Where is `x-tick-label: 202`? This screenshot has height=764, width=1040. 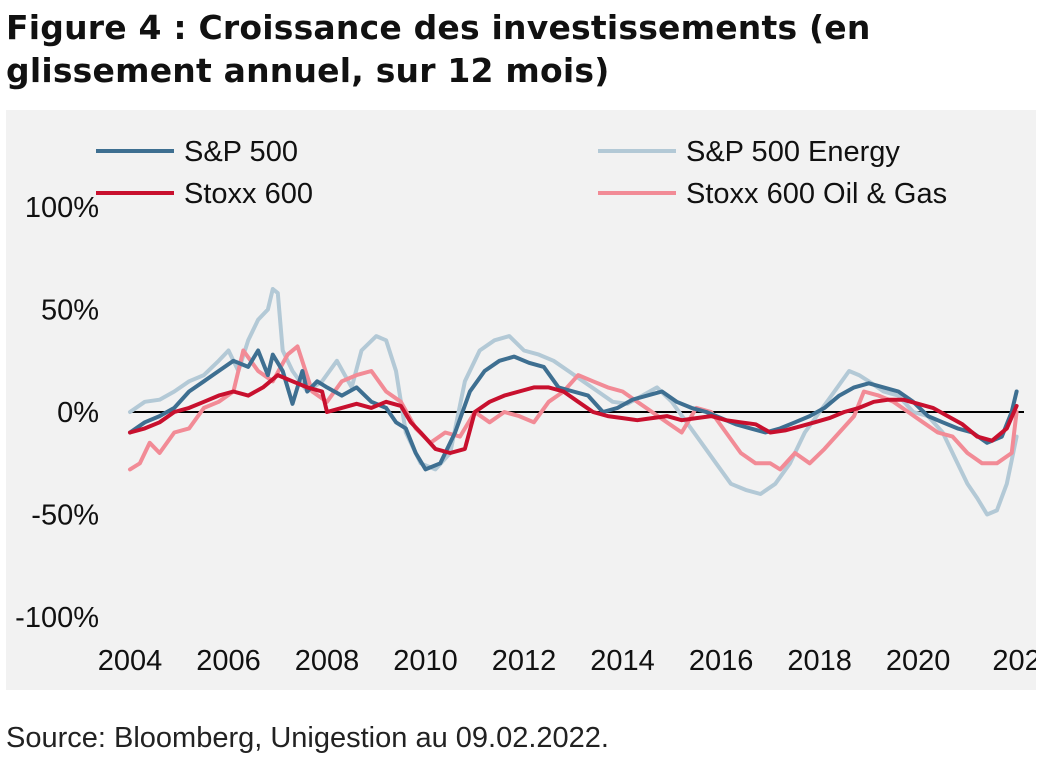 x-tick-label: 202 is located at coordinates (1014, 661).